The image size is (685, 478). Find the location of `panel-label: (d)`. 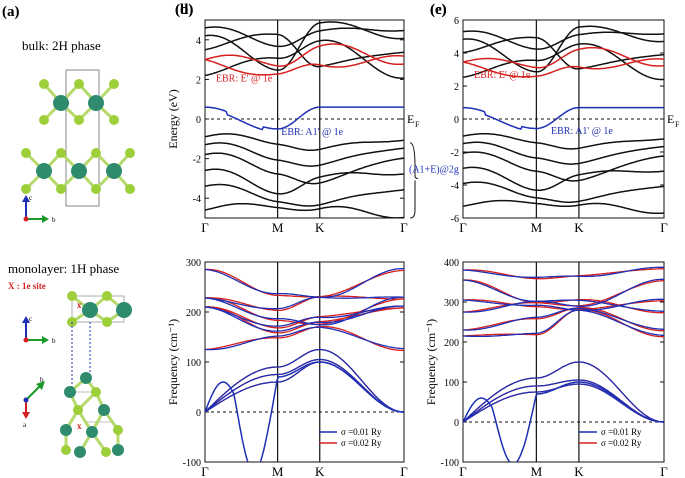

panel-label: (d) is located at coordinates (184, 10).